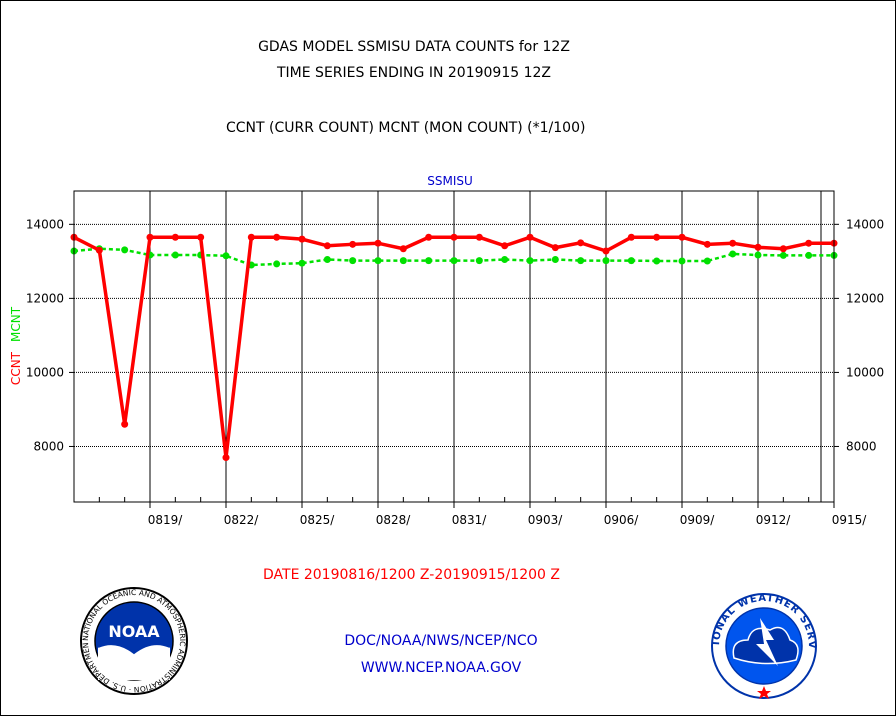  What do you see at coordinates (850, 520) in the screenshot?
I see `x-tick-label: 0915/` at bounding box center [850, 520].